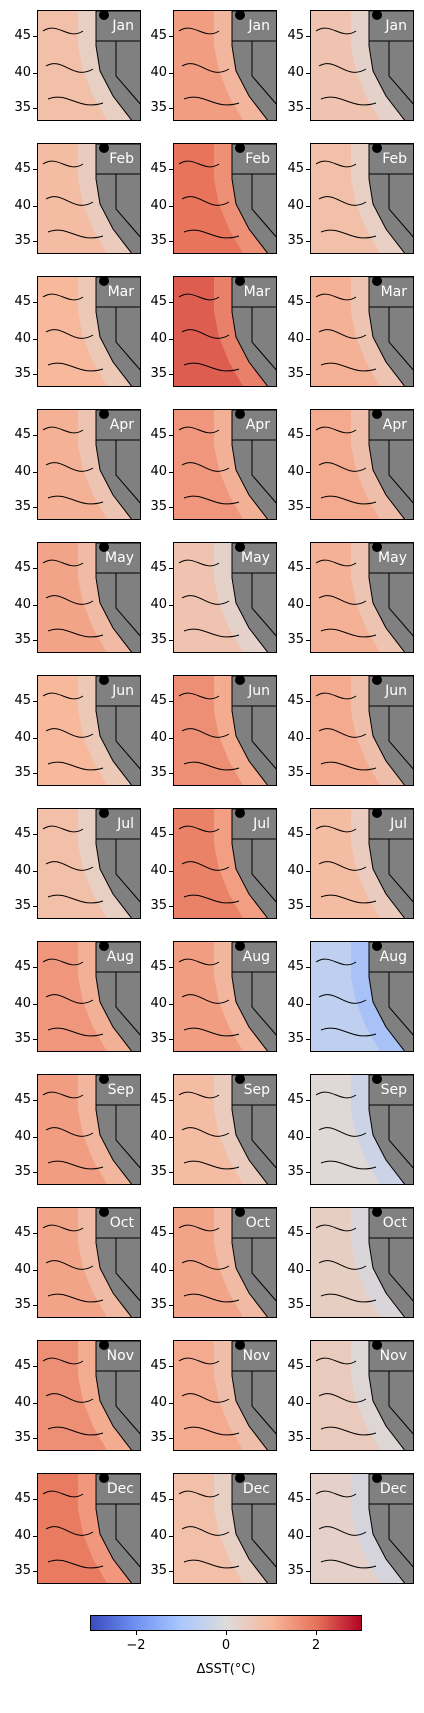  I want to click on sst-anomaly-map: Oct, so click(89, 1262).